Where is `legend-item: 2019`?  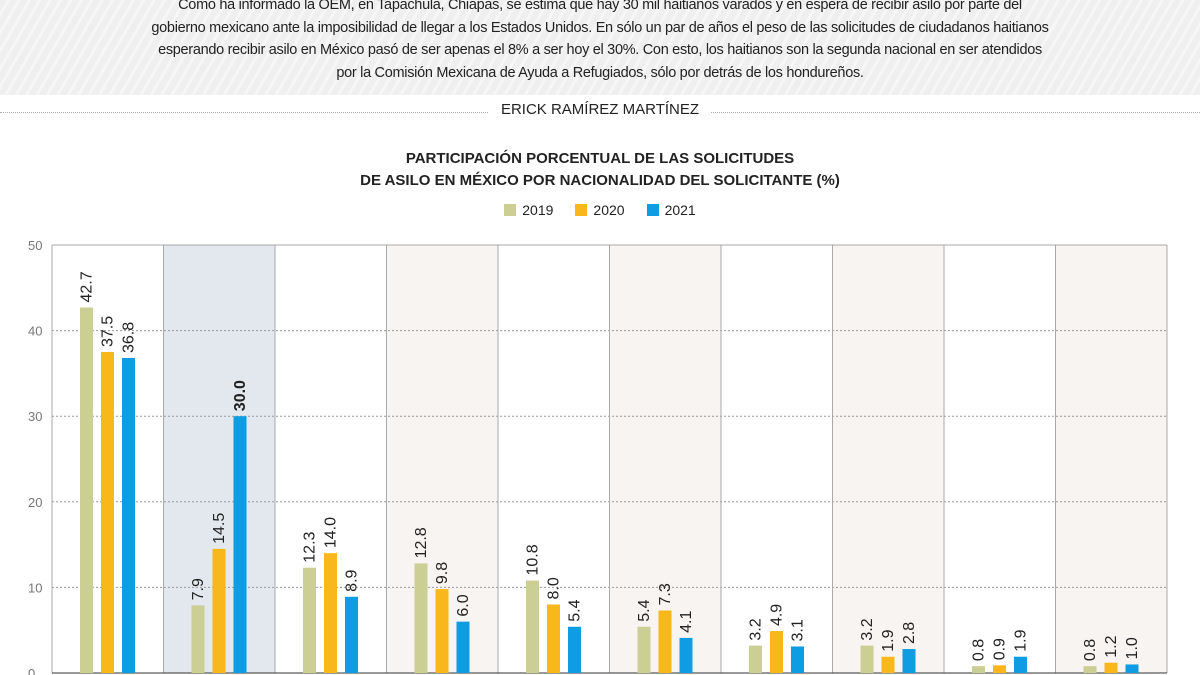
legend-item: 2019 is located at coordinates (528, 210).